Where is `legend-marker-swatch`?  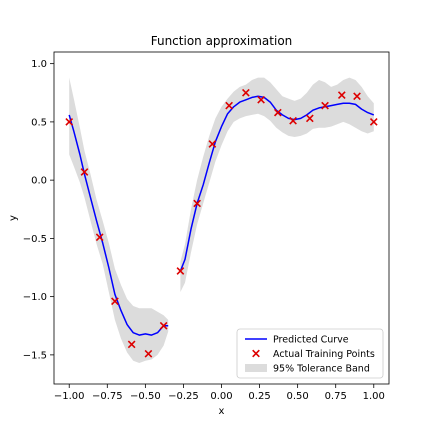 legend-marker-swatch is located at coordinates (256, 353).